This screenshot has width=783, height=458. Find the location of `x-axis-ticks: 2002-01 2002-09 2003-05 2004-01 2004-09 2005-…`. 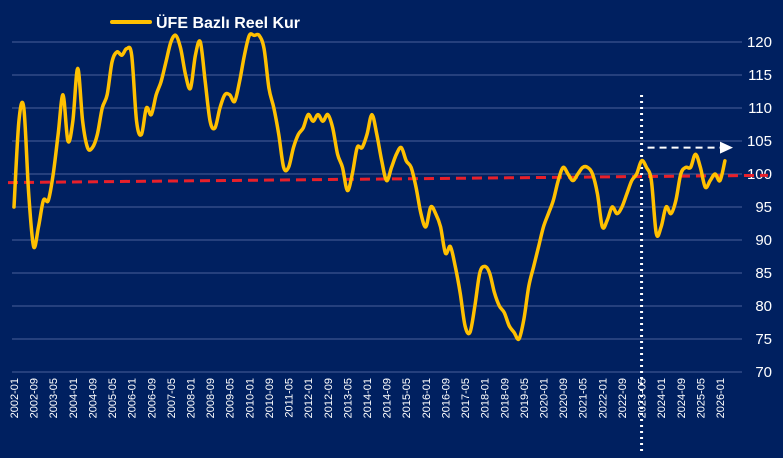

x-axis-ticks: 2002-01 2002-09 2003-05 2004-01 2004-09 2005-… is located at coordinates (368, 398).